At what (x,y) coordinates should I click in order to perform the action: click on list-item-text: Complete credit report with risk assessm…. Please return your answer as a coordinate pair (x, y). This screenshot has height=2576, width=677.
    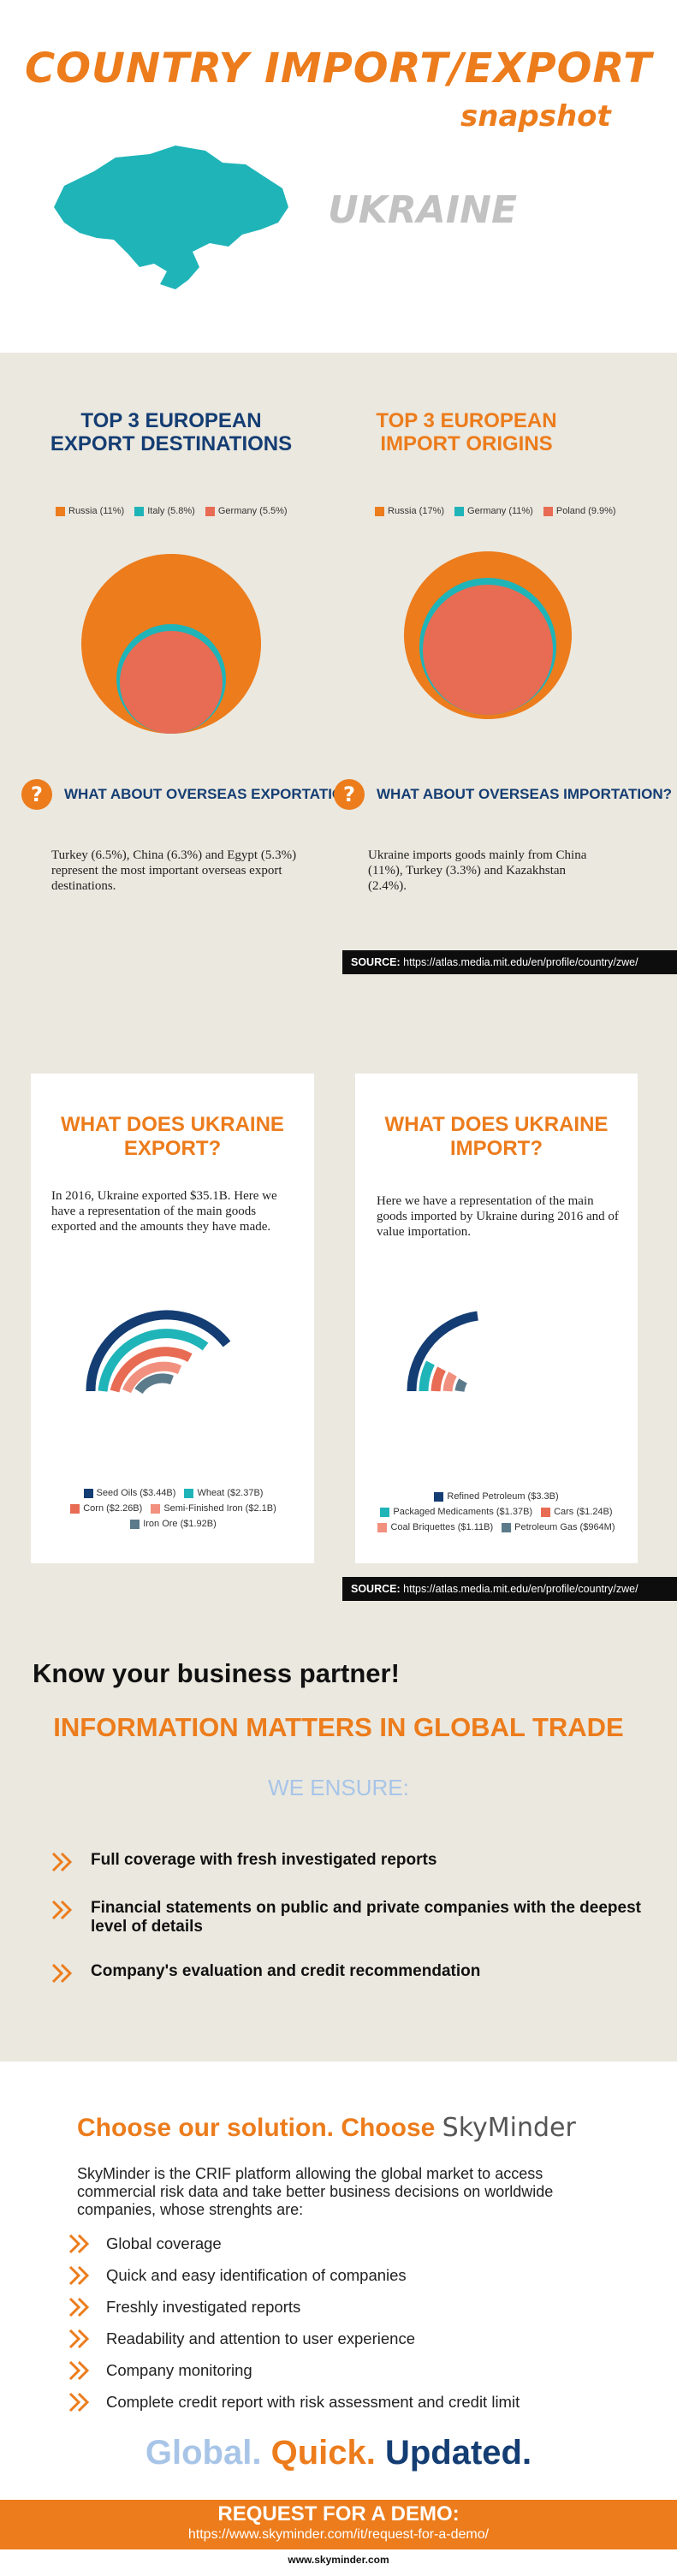
    Looking at the image, I should click on (313, 2403).